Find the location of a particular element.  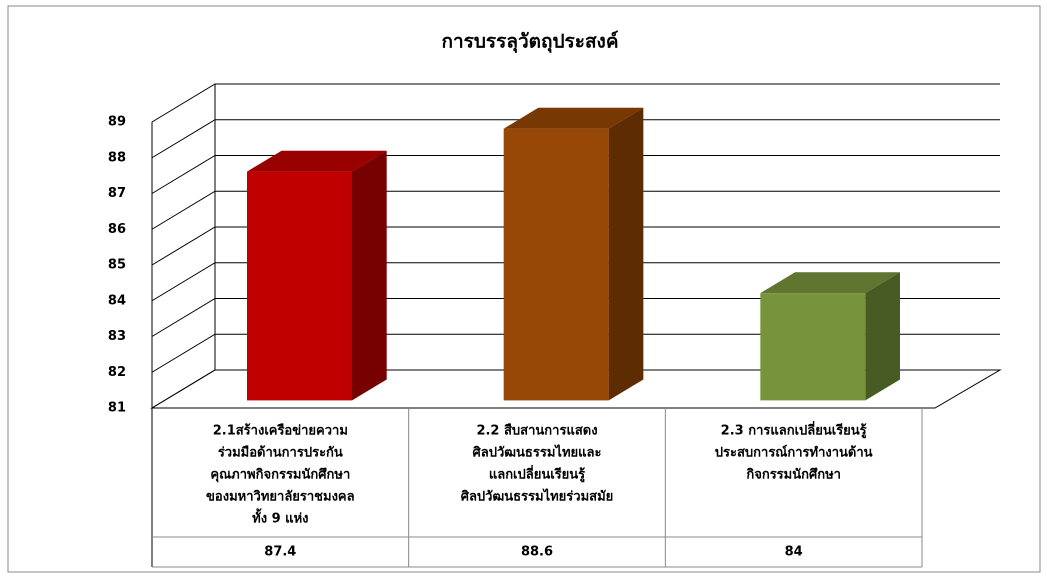

category-label: ร่วมมือด้านการประกัน is located at coordinates (280, 453).